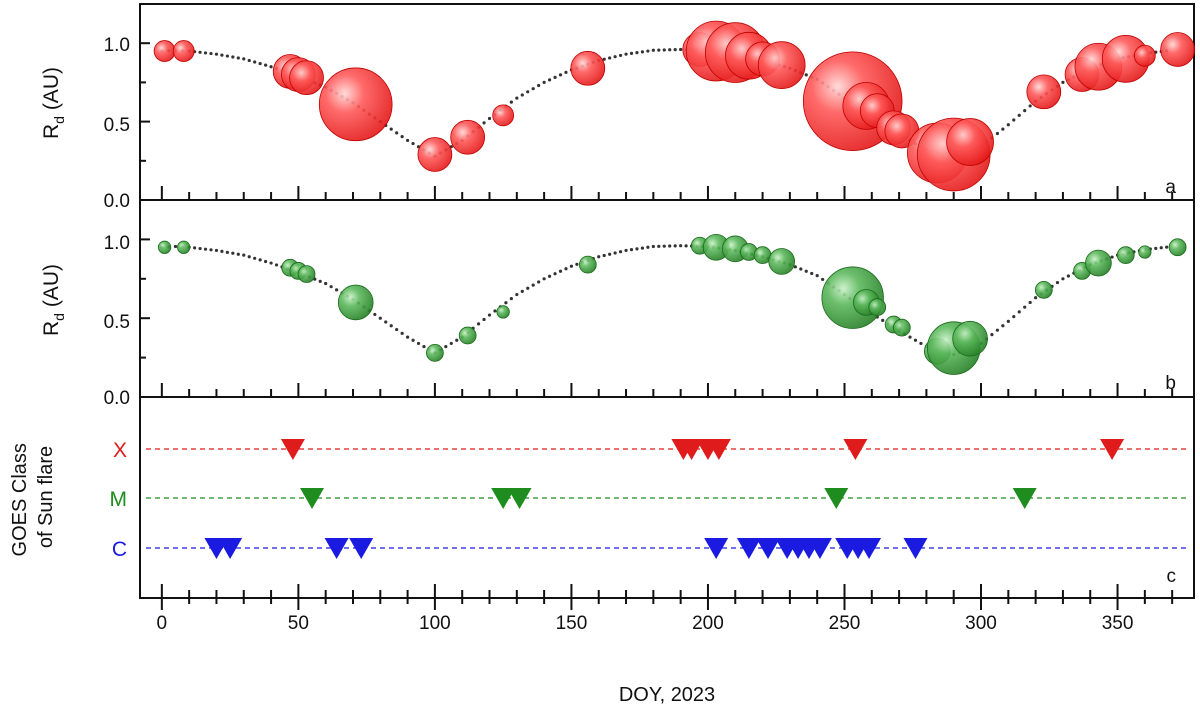  What do you see at coordinates (51, 328) in the screenshot?
I see `panel-b-ylabel-main: R` at bounding box center [51, 328].